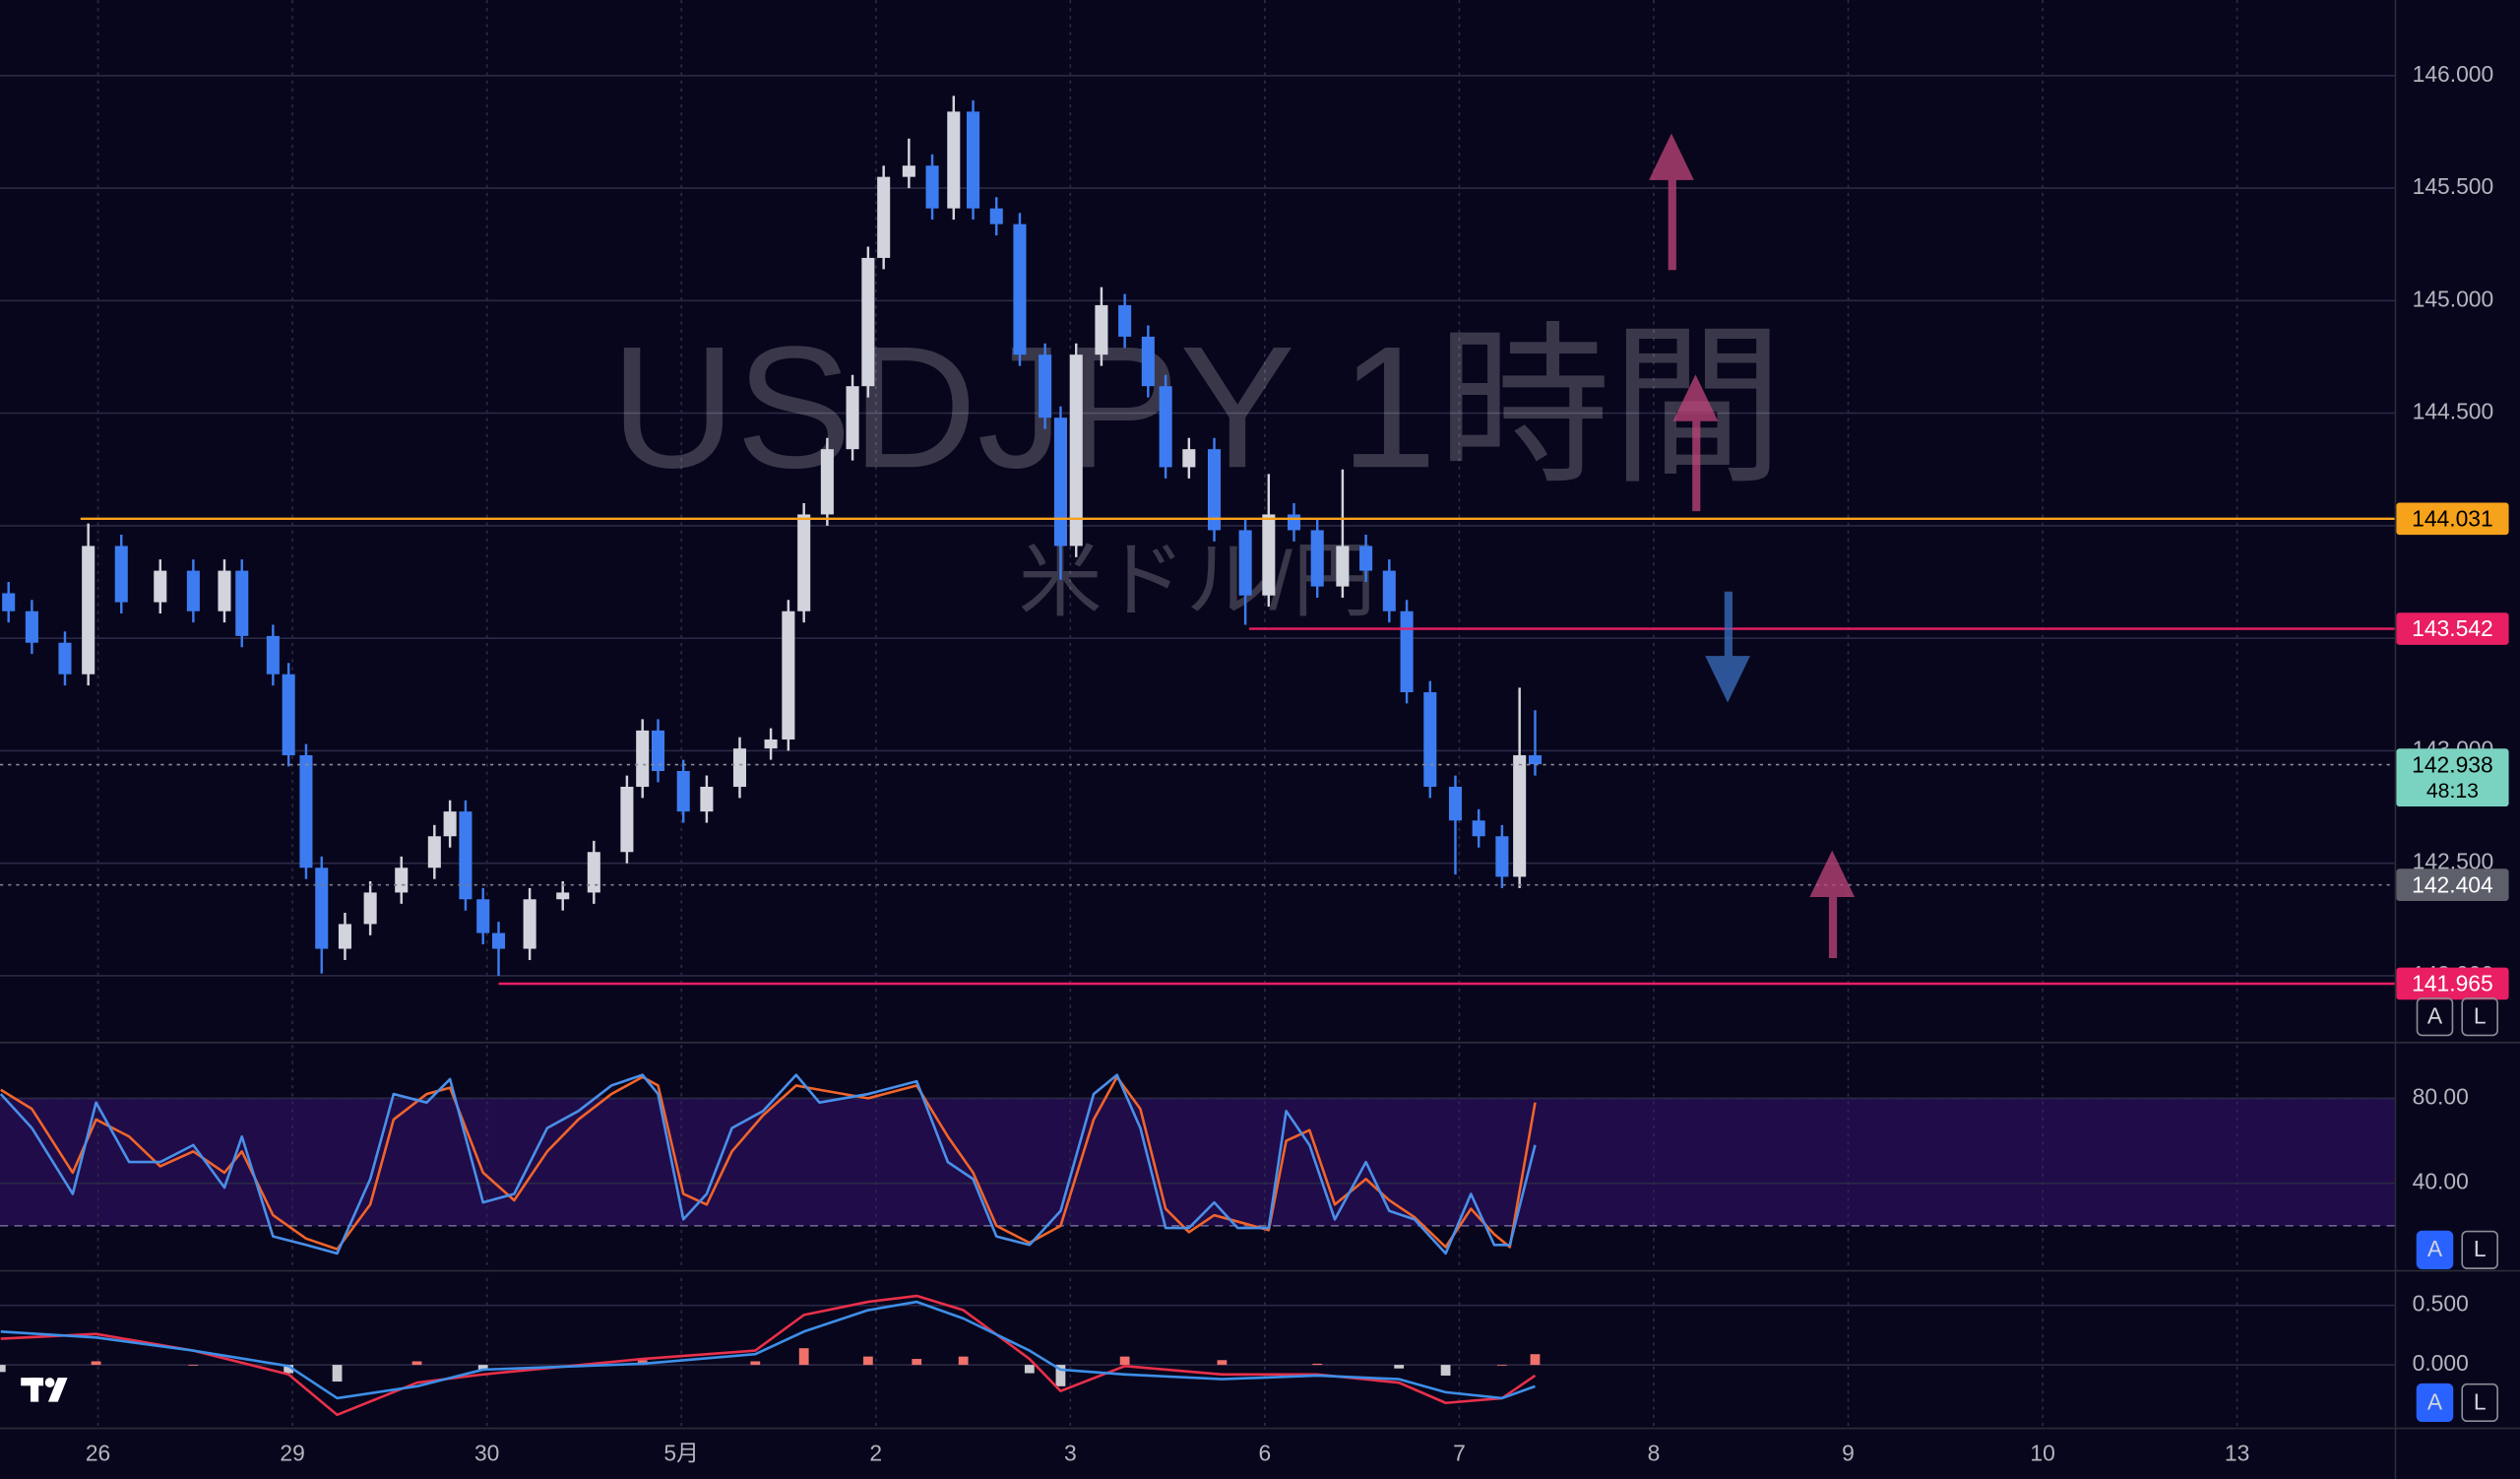 Image resolution: width=2520 pixels, height=1479 pixels. Describe the element at coordinates (2237, 1453) in the screenshot. I see `x-tick-label: 13` at that location.